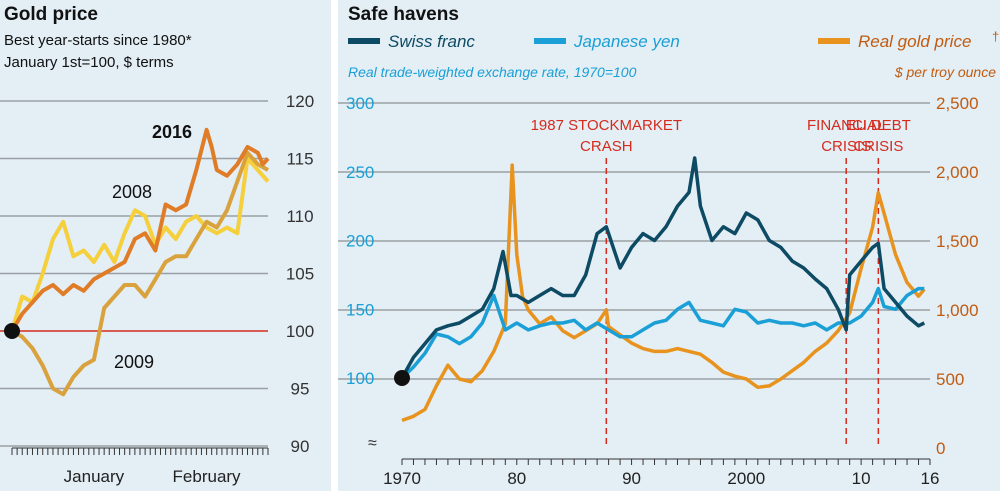  What do you see at coordinates (957, 241) in the screenshot?
I see `right-y-tick-label: 1,500` at bounding box center [957, 241].